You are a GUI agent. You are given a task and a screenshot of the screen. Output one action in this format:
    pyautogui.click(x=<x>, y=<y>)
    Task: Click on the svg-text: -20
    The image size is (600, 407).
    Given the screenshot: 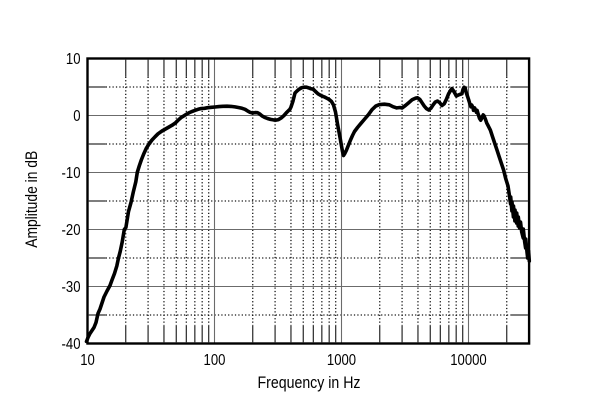 What is the action you would take?
    pyautogui.click(x=71, y=230)
    